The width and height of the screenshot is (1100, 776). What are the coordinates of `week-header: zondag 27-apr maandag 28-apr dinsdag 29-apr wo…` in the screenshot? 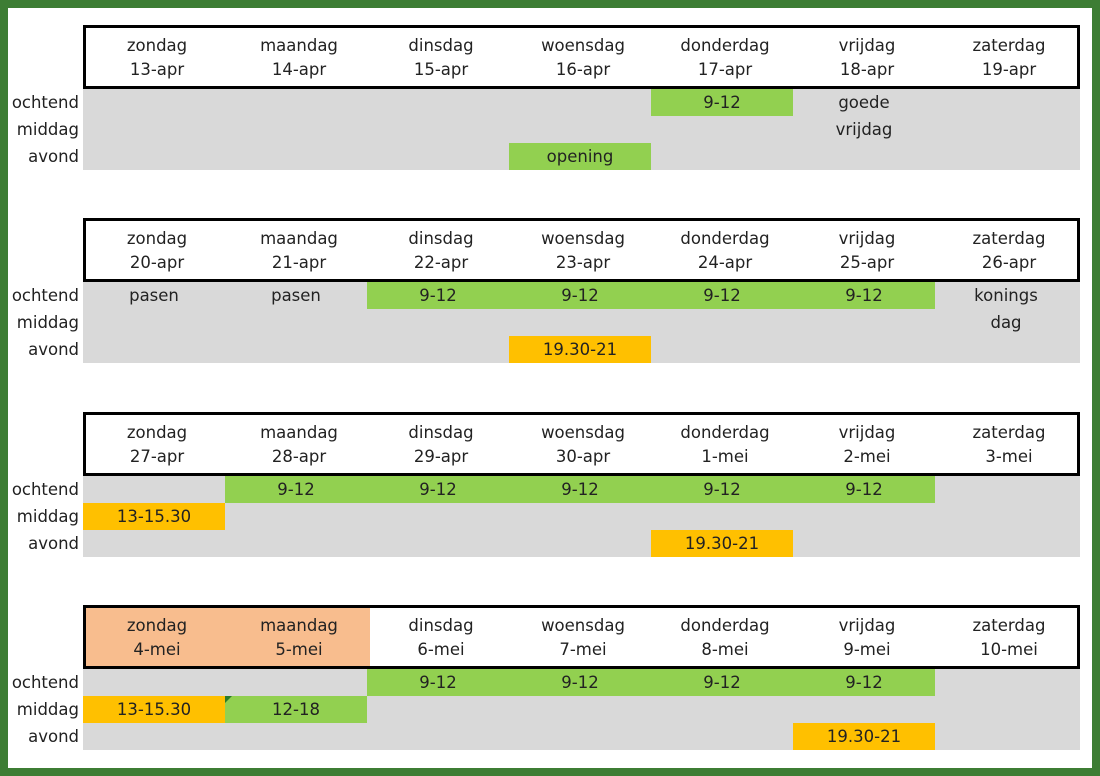 It's located at (581, 444).